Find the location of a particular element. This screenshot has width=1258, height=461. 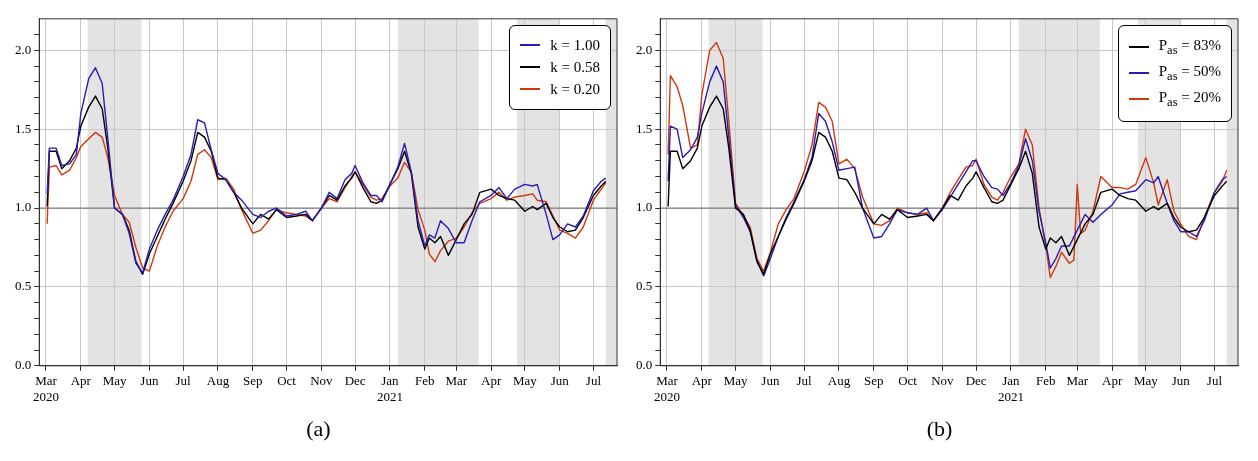

legend-label: P$_{as}$ = 83% is located at coordinates (1189, 47).